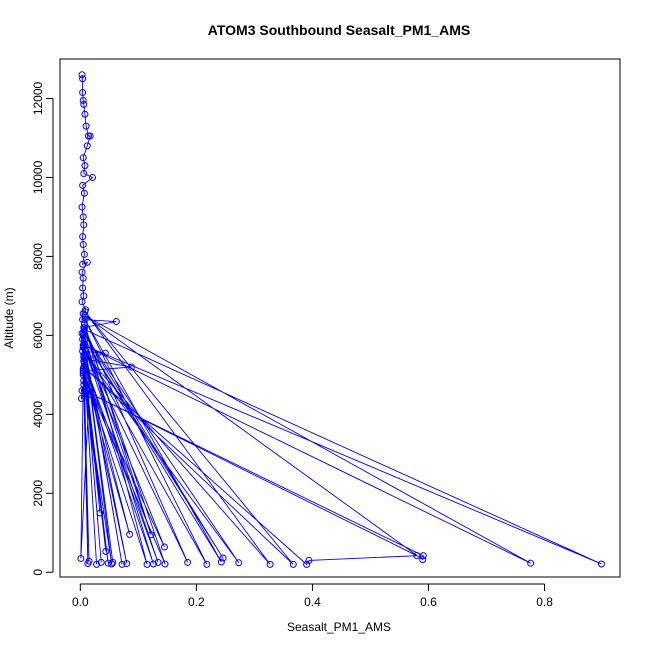 This screenshot has width=650, height=650. Describe the element at coordinates (38, 493) in the screenshot. I see `y-tick-label: 2000` at that location.